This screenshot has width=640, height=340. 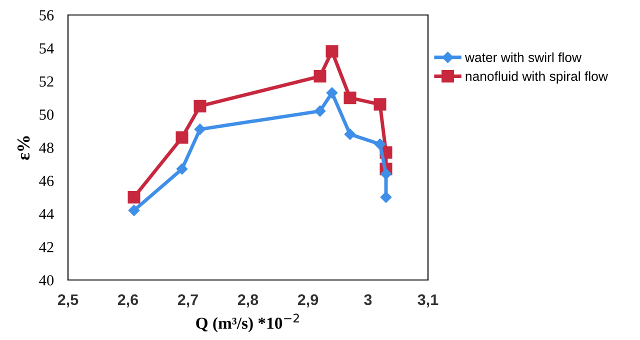 What do you see at coordinates (308, 301) in the screenshot?
I see `x-tick-label: 2,9` at bounding box center [308, 301].